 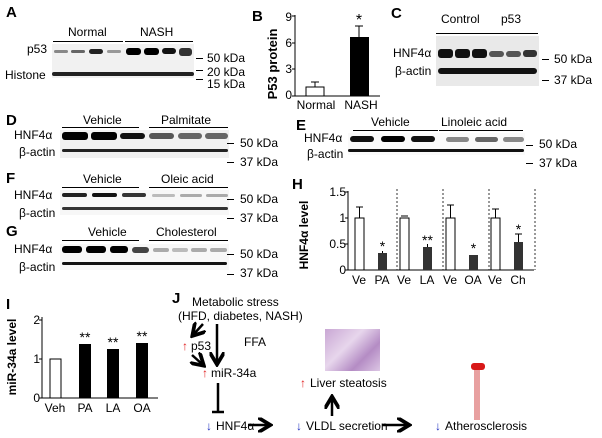 What do you see at coordinates (511, 19) in the screenshot?
I see `group-label-p53: p53` at bounding box center [511, 19].